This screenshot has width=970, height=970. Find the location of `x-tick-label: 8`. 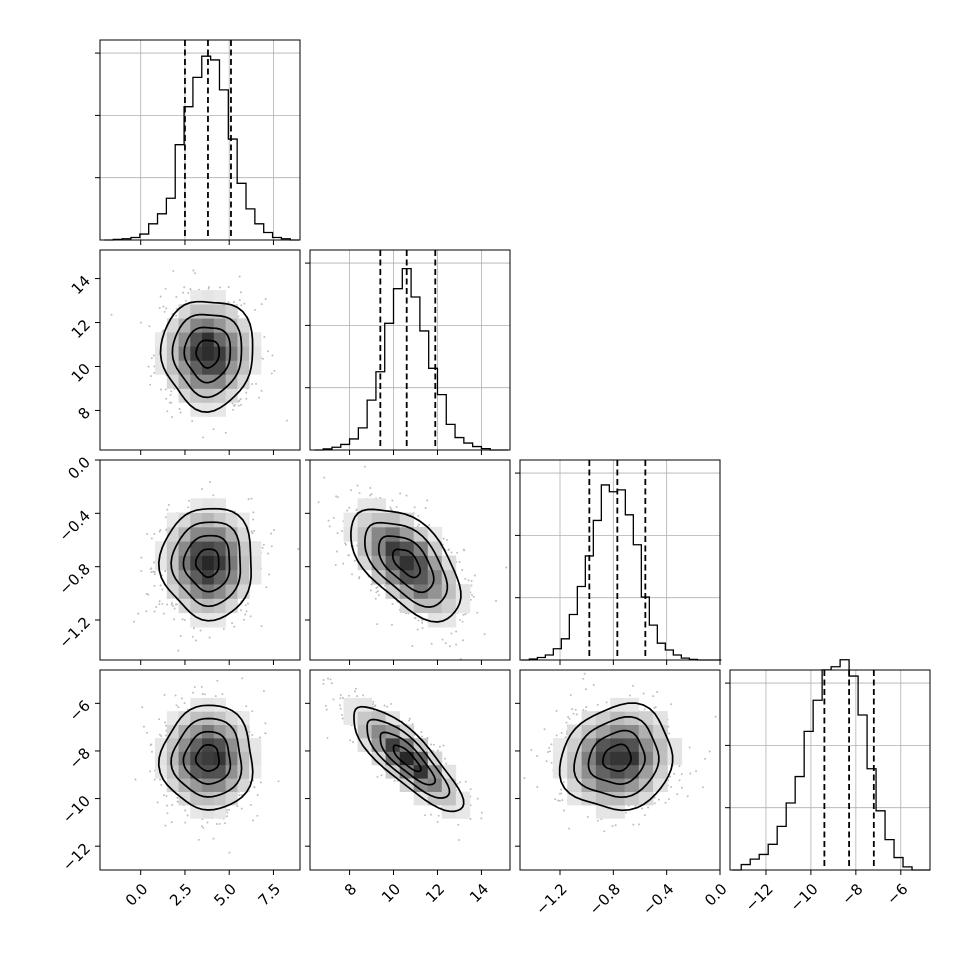

x-tick-label: 8 is located at coordinates (350, 889).